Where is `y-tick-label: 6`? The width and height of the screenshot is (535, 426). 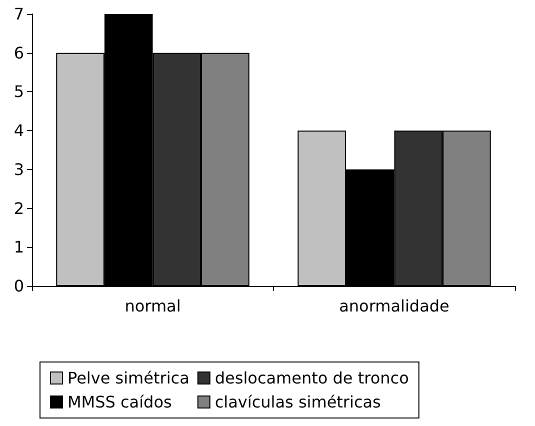 y-tick-label: 6 is located at coordinates (19, 52).